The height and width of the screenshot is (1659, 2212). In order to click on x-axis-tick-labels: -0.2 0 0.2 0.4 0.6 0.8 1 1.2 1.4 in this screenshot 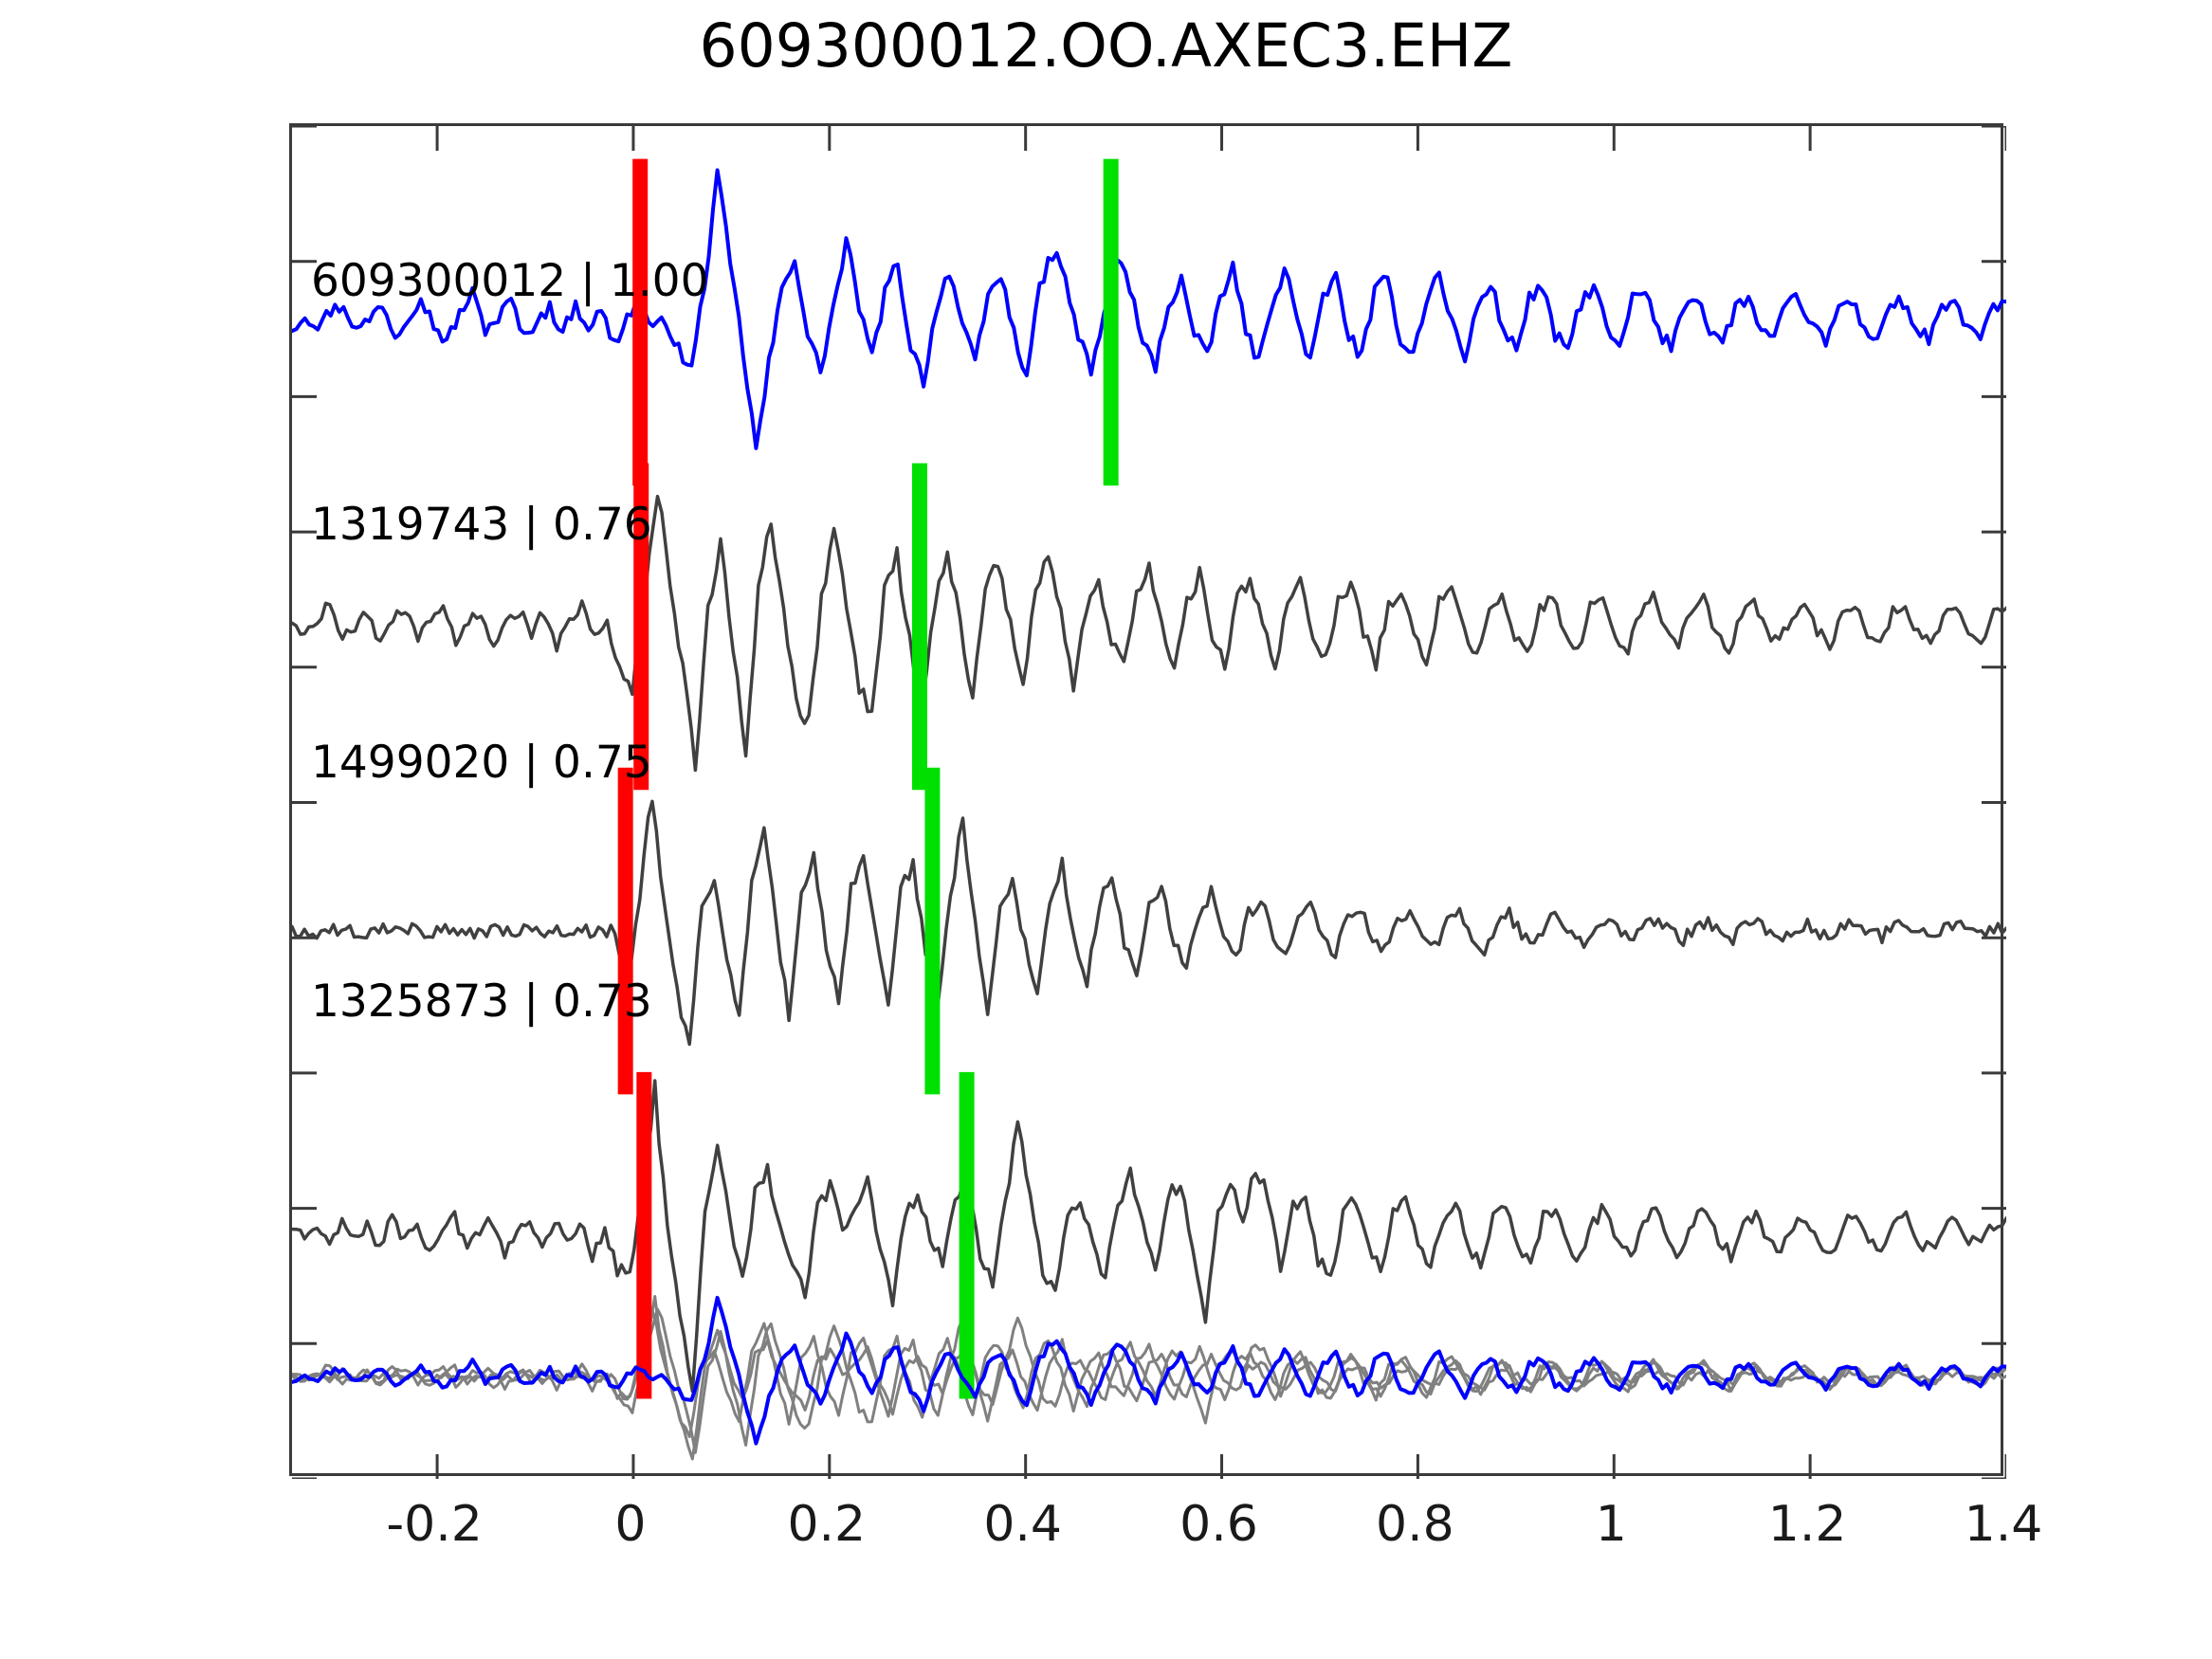, I will do `click(1106, 1529)`.